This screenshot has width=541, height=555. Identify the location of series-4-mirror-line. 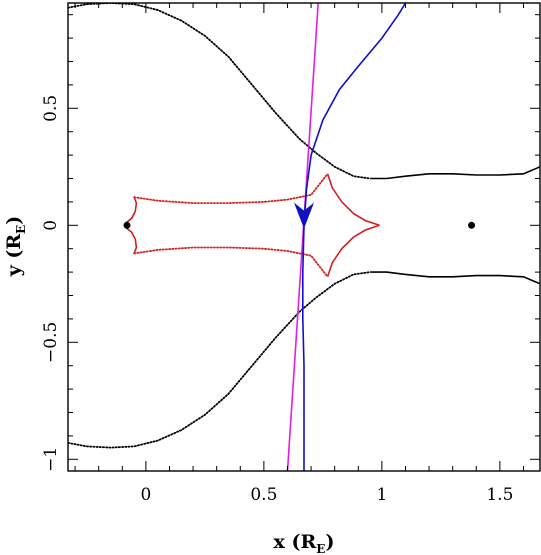
(353, 251).